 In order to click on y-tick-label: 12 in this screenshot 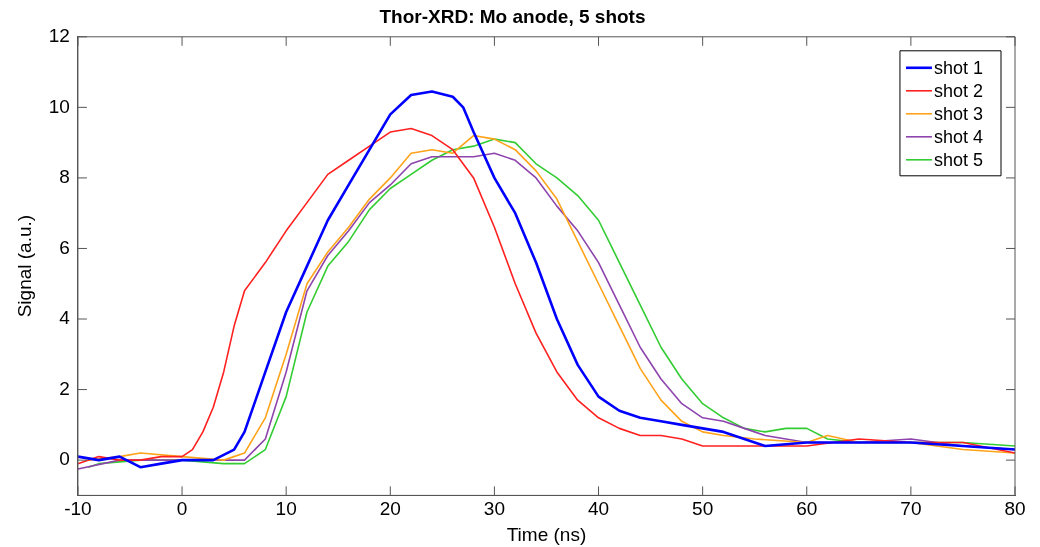, I will do `click(59, 36)`.